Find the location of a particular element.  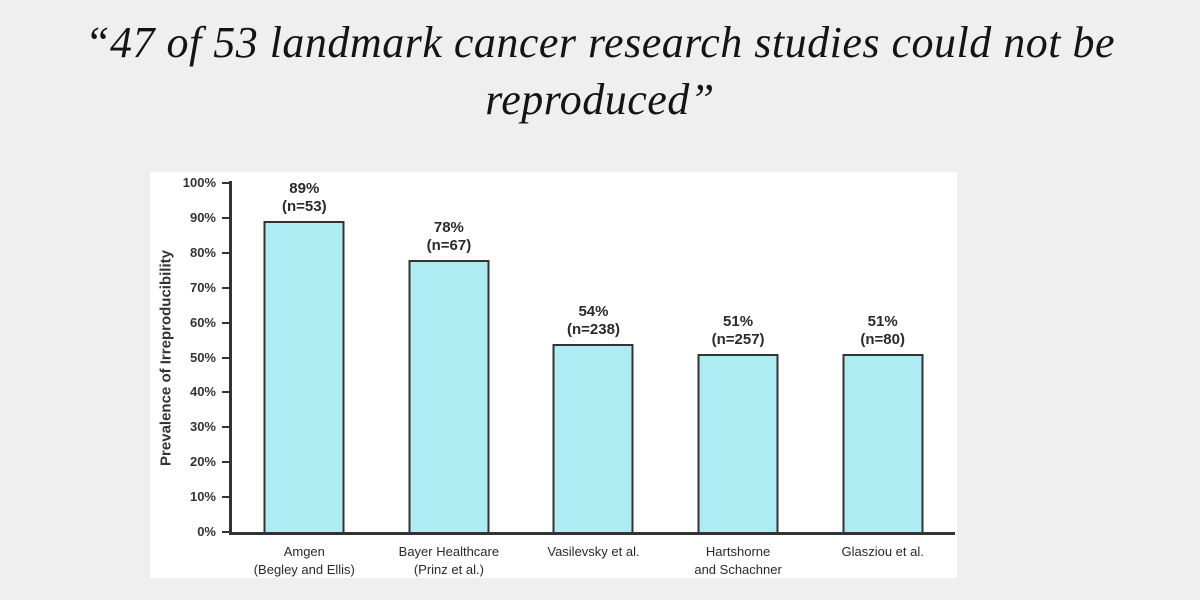

bar-value-label: 78% (n=67) is located at coordinates (449, 237).